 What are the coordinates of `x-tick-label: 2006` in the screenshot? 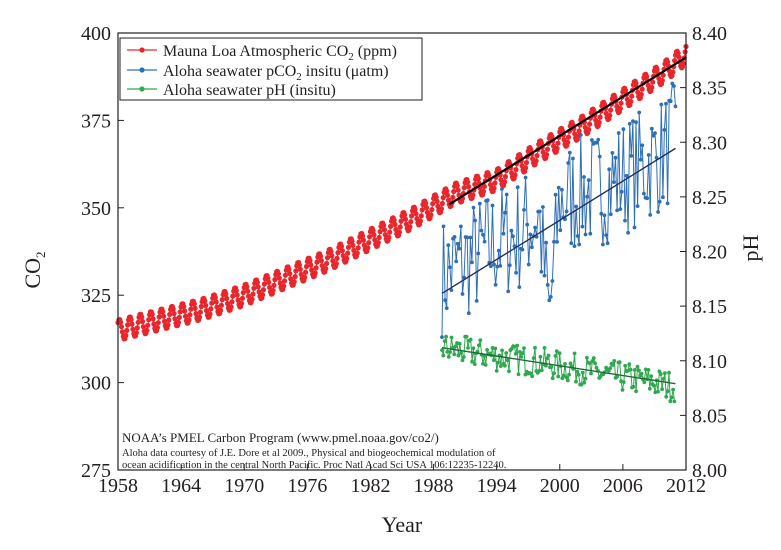 It's located at (623, 486).